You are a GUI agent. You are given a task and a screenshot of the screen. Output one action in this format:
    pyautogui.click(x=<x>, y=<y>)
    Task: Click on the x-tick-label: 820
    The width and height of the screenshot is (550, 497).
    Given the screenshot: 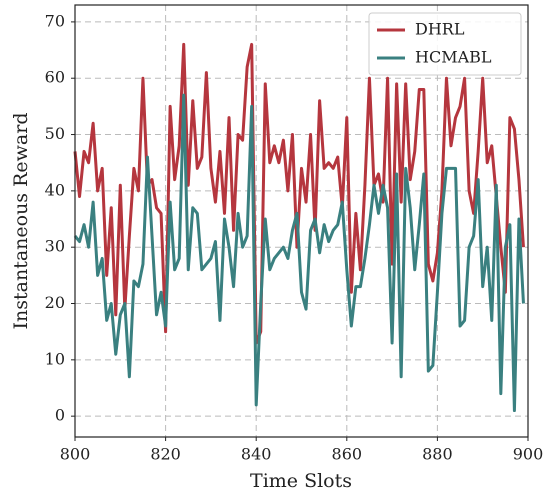 What is the action you would take?
    pyautogui.click(x=165, y=454)
    